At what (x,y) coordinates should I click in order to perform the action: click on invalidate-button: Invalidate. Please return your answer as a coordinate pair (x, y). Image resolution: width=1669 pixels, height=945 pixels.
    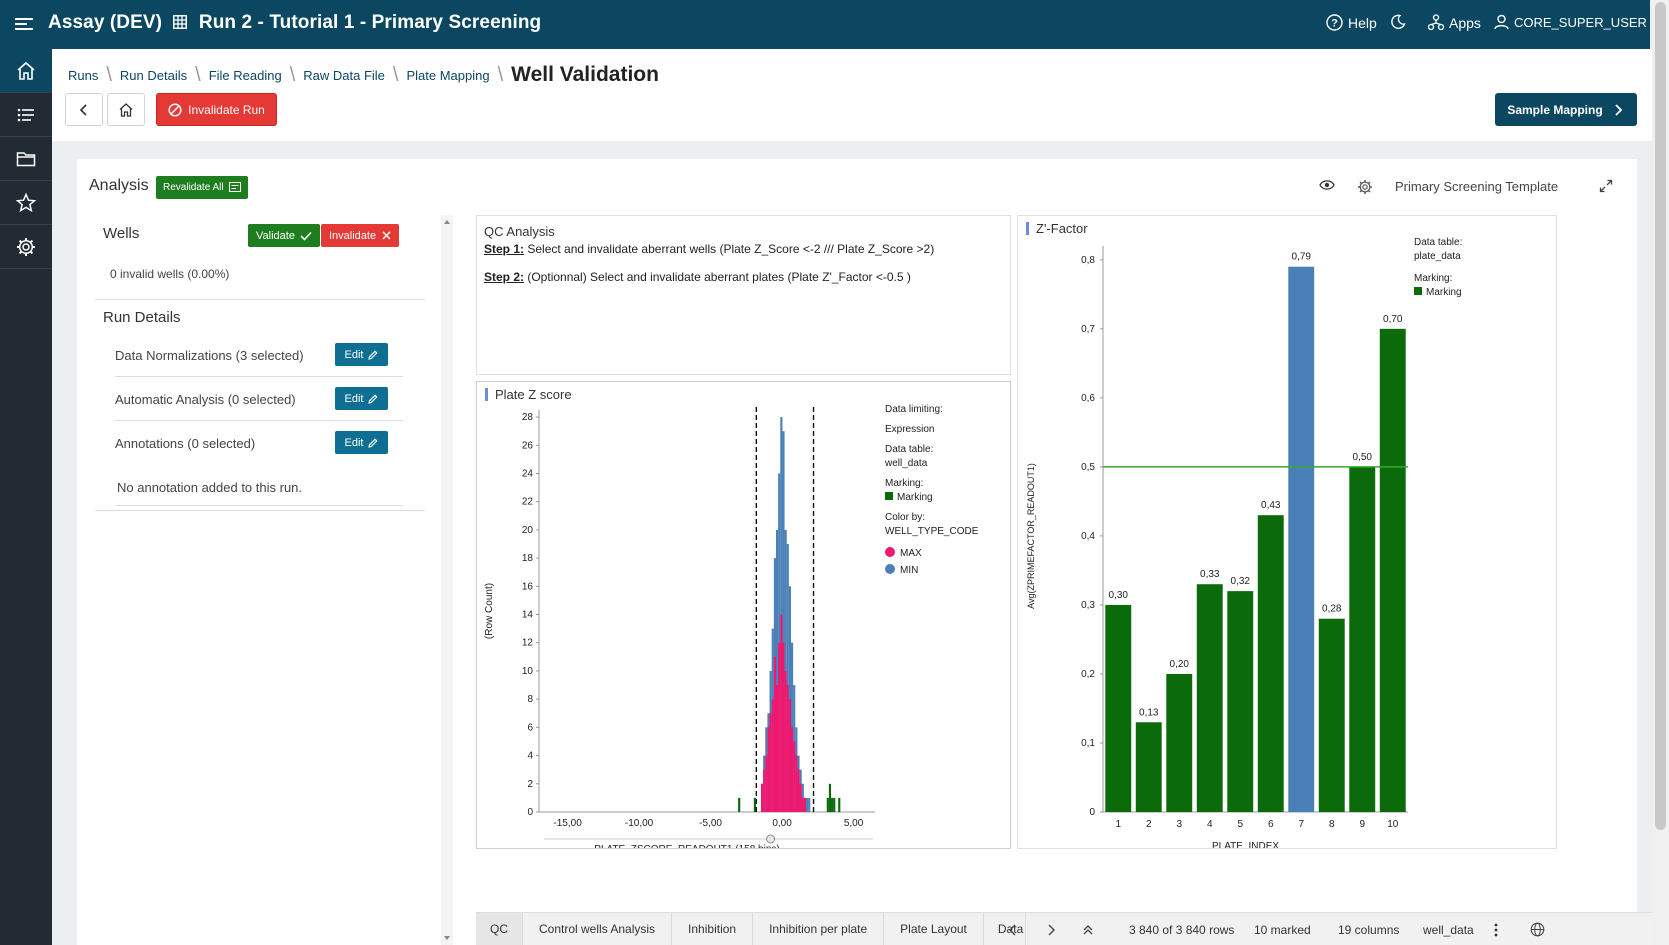
    Looking at the image, I should click on (360, 235).